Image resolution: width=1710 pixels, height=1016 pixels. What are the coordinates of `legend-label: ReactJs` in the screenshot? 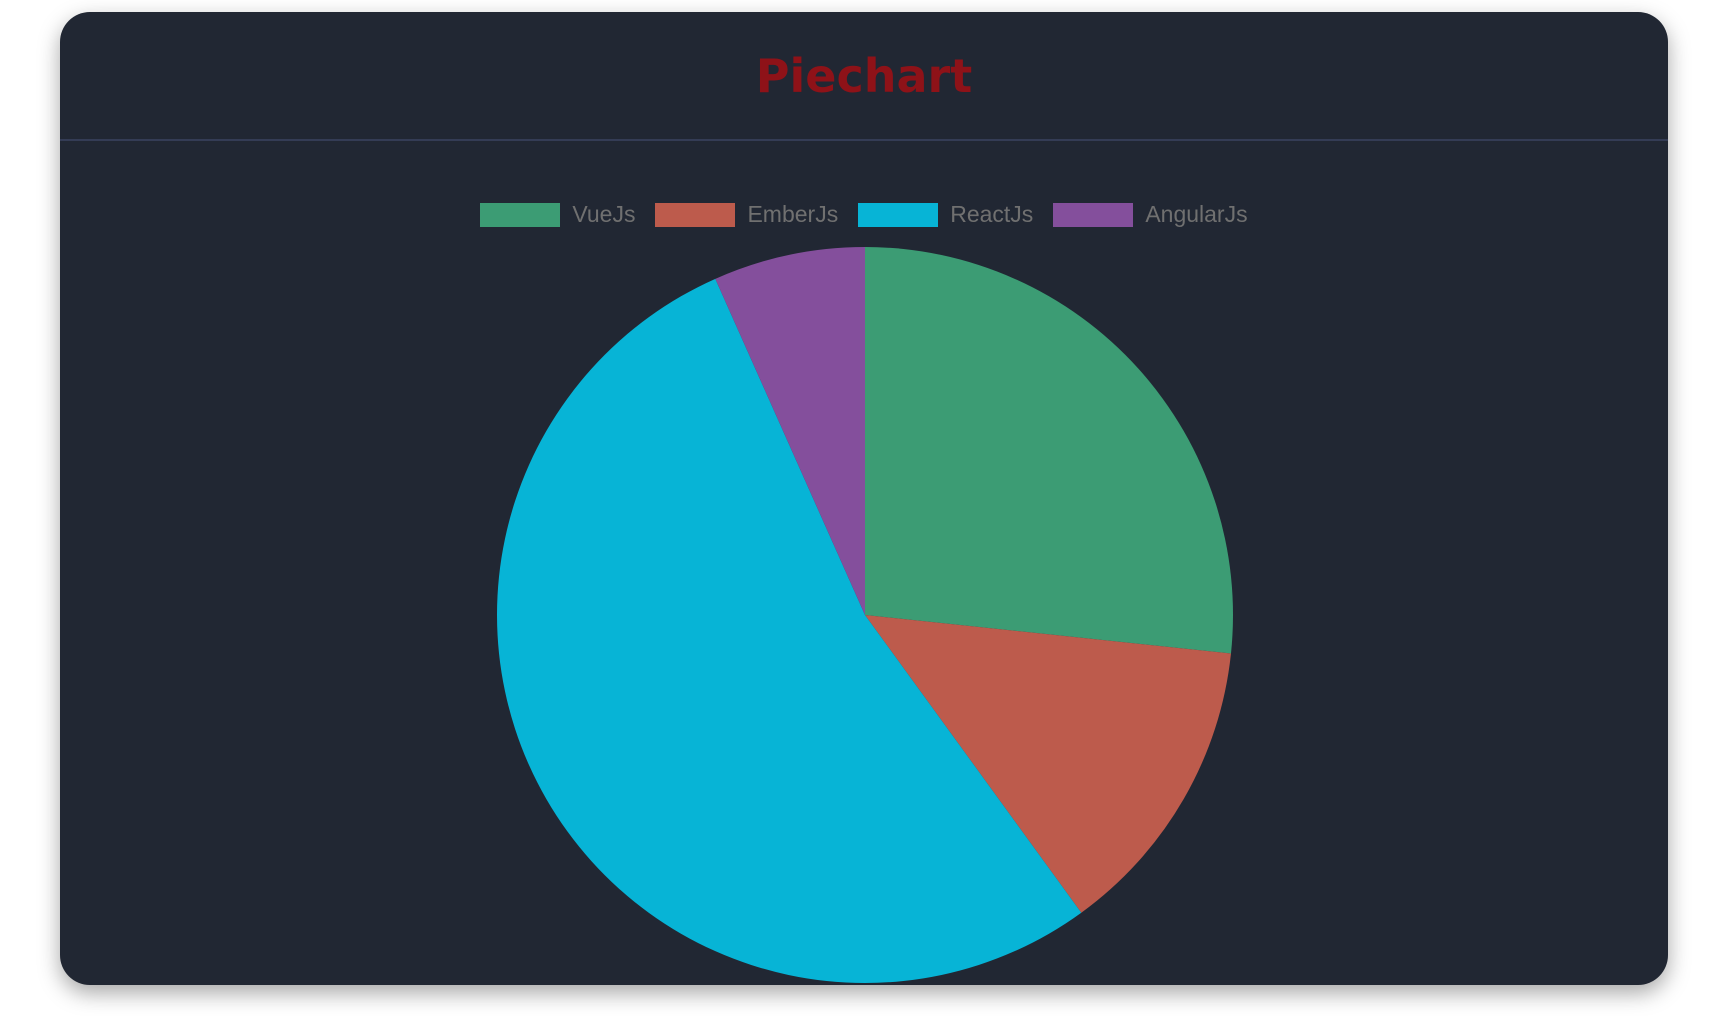 It's located at (992, 214).